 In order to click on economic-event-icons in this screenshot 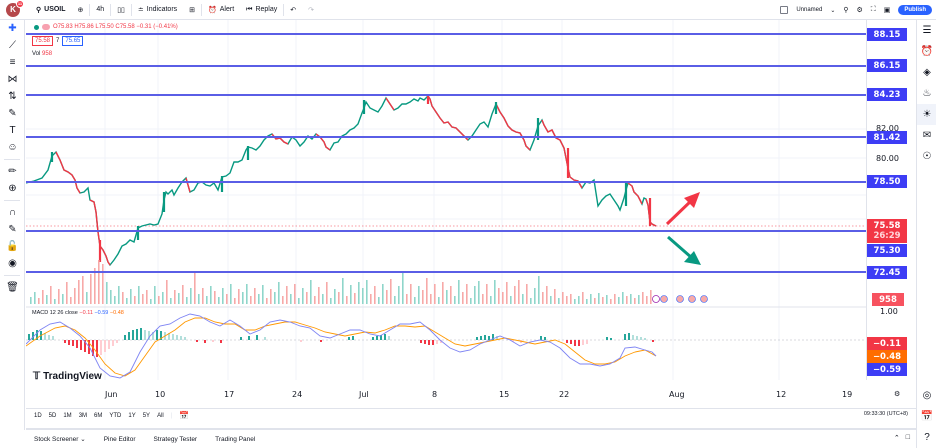, I will do `click(680, 299)`.